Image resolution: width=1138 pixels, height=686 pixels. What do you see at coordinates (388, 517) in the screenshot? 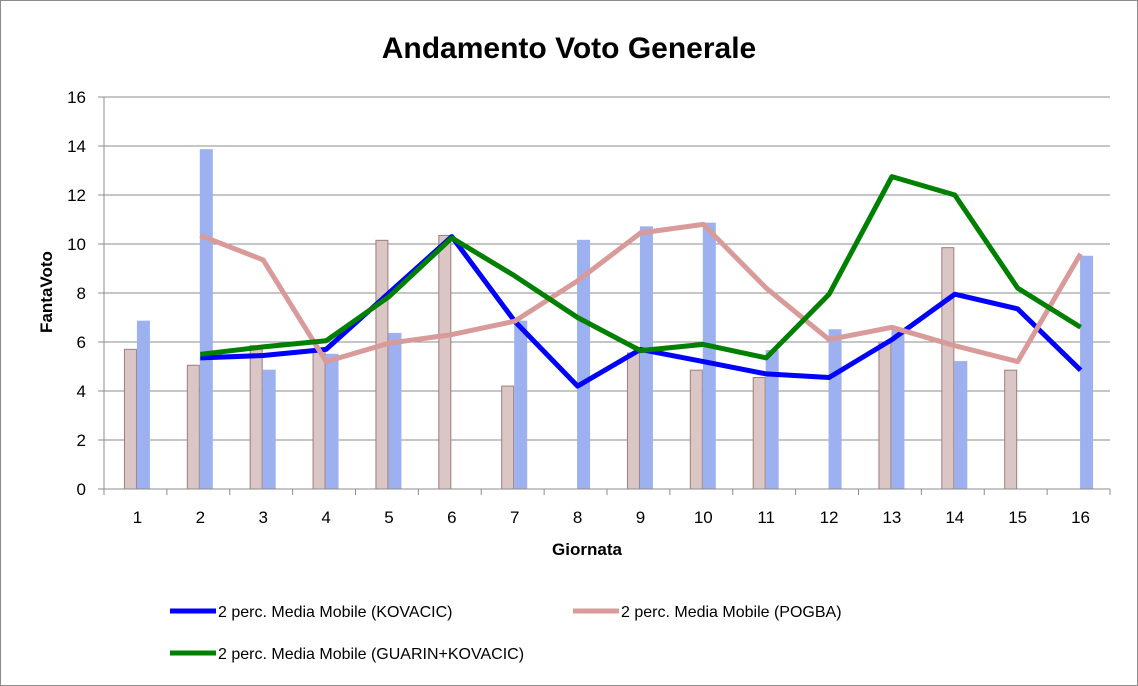
I see `x-tick-label: 5` at bounding box center [388, 517].